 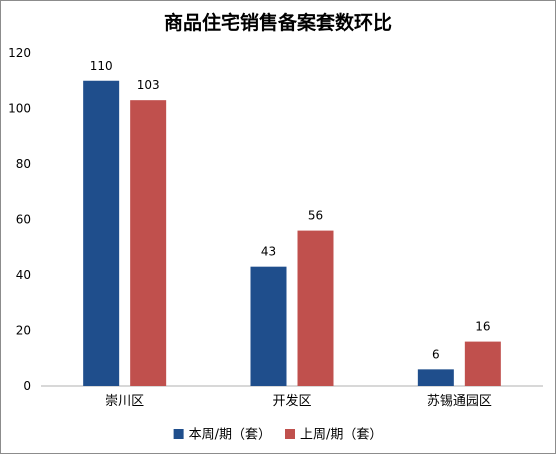 I want to click on data-label: 56, so click(x=315, y=216).